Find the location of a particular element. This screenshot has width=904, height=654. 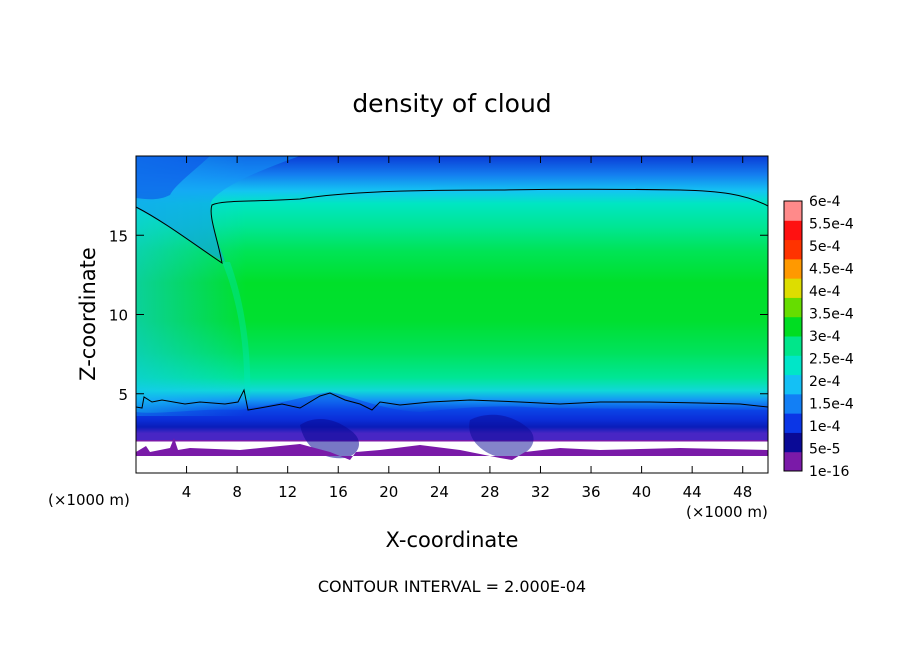

contour-line-base is located at coordinates (452, 399).